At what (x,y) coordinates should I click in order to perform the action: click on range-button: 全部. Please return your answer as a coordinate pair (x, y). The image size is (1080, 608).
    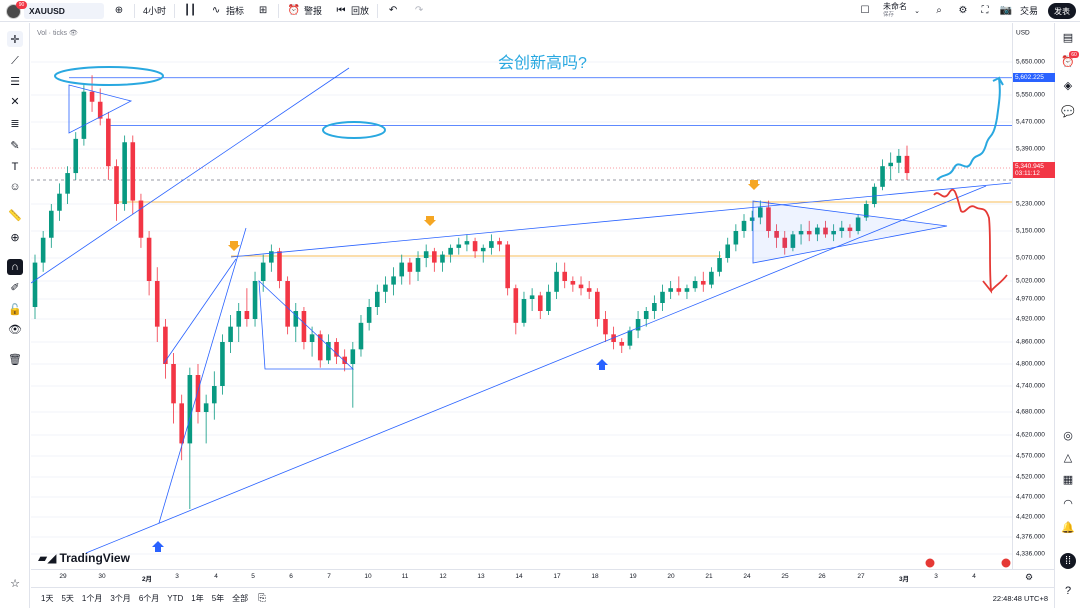
    Looking at the image, I should click on (240, 598).